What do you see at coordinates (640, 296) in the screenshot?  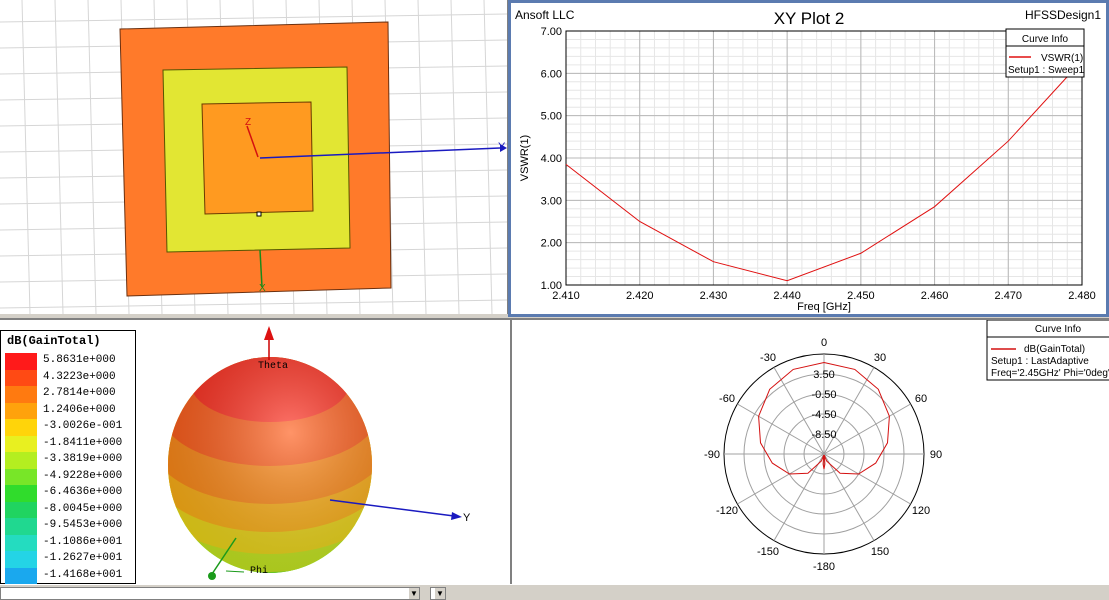 I see `x-tick-label: 2.420` at bounding box center [640, 296].